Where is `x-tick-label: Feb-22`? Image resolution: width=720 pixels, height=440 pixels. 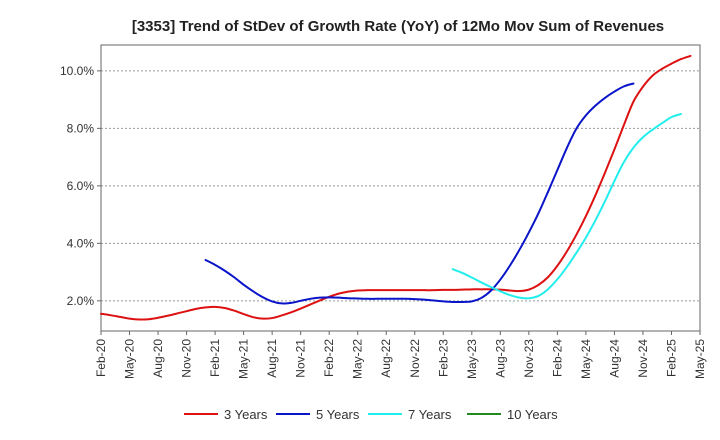 x-tick-label: Feb-22 is located at coordinates (329, 358).